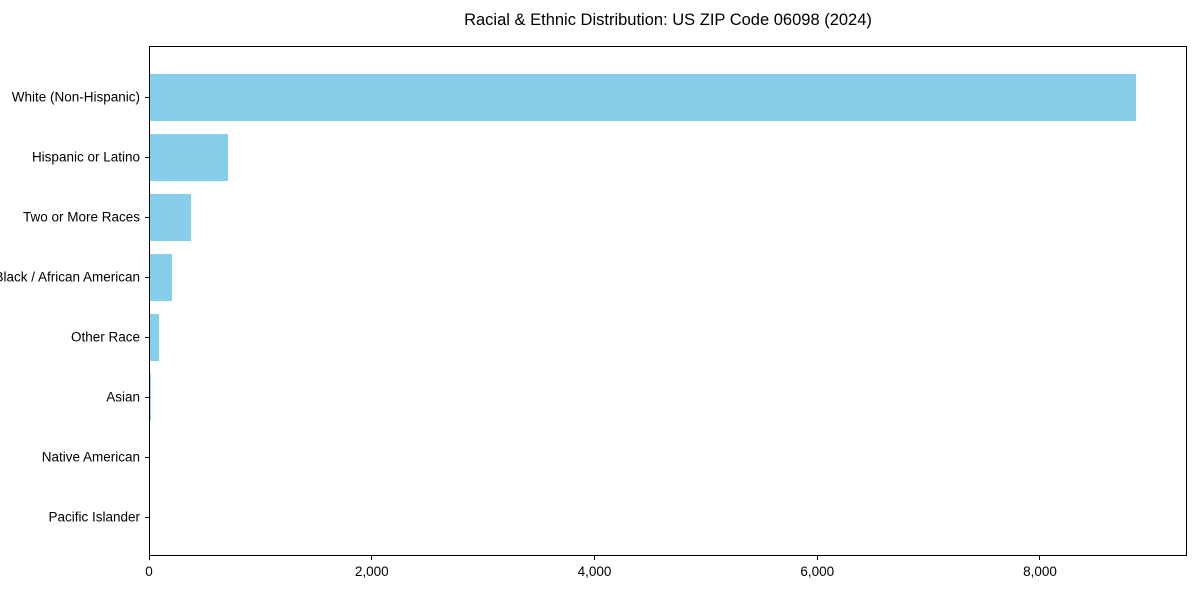 The width and height of the screenshot is (1200, 600). Describe the element at coordinates (149, 571) in the screenshot. I see `x-tick-label: 0` at that location.